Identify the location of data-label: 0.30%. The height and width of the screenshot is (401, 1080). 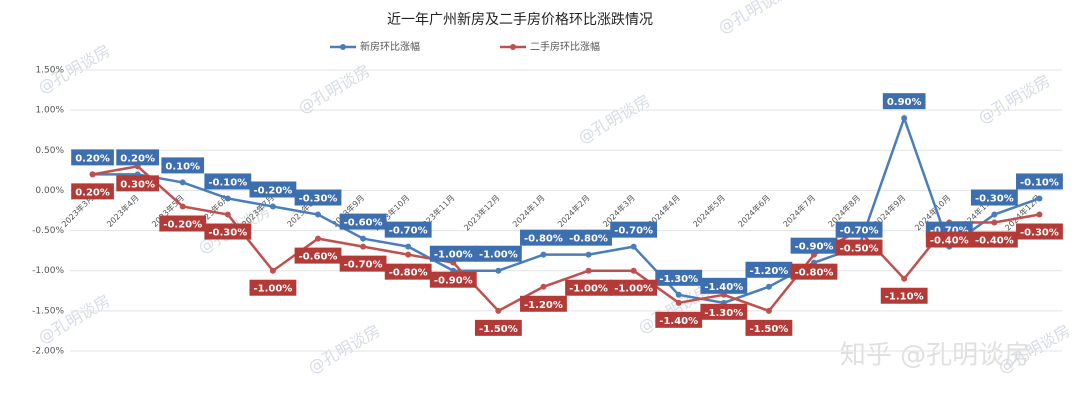
(137, 184).